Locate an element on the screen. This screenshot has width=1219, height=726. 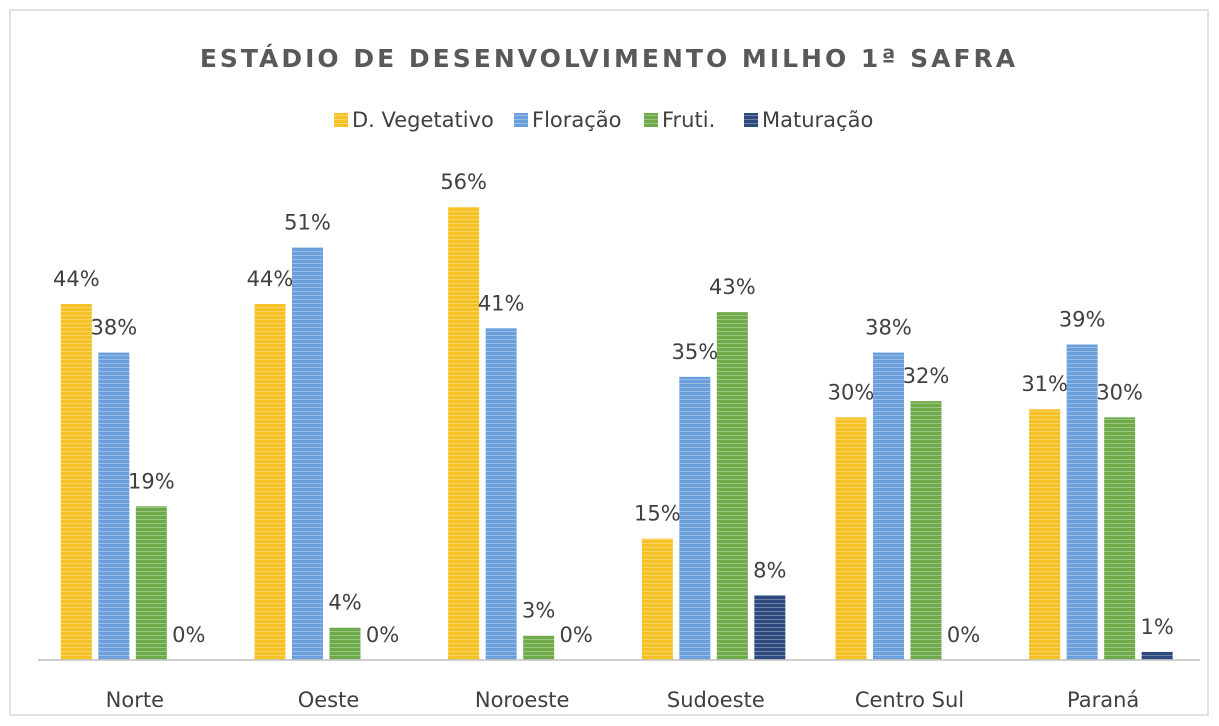
data-label: 31% is located at coordinates (1044, 384).